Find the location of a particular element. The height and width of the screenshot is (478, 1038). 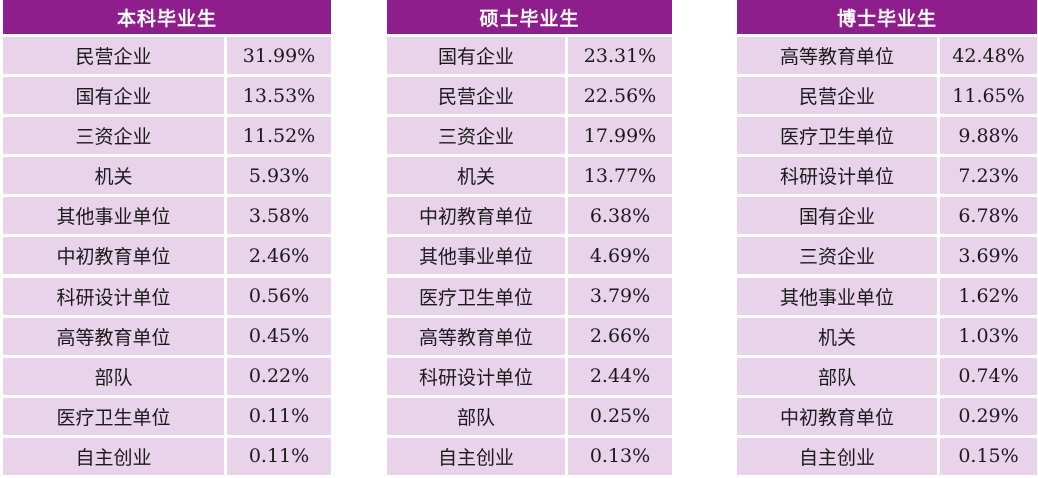

row-value: 6.78% is located at coordinates (988, 216).